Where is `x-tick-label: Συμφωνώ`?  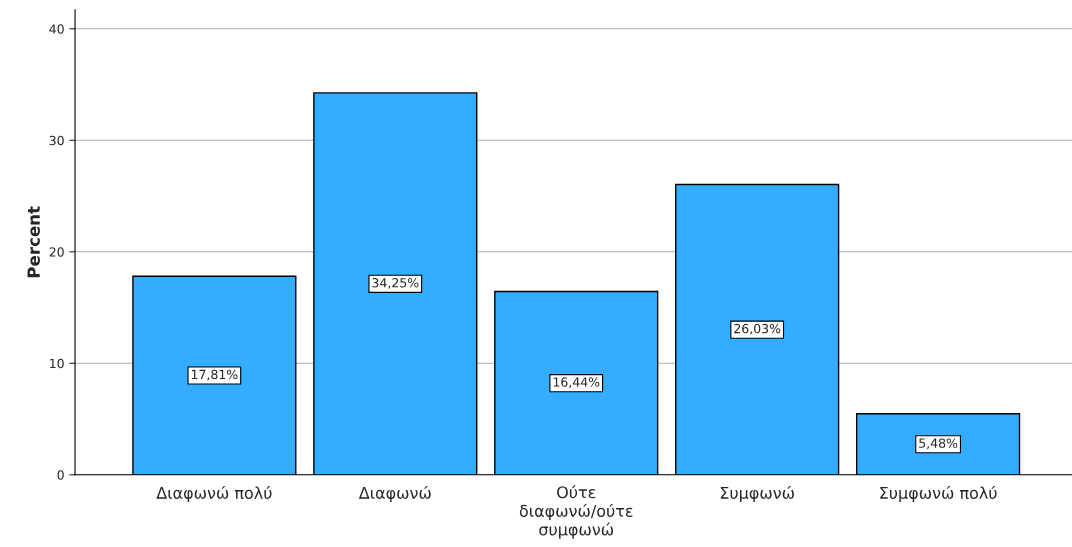
x-tick-label: Συμφωνώ is located at coordinates (757, 493).